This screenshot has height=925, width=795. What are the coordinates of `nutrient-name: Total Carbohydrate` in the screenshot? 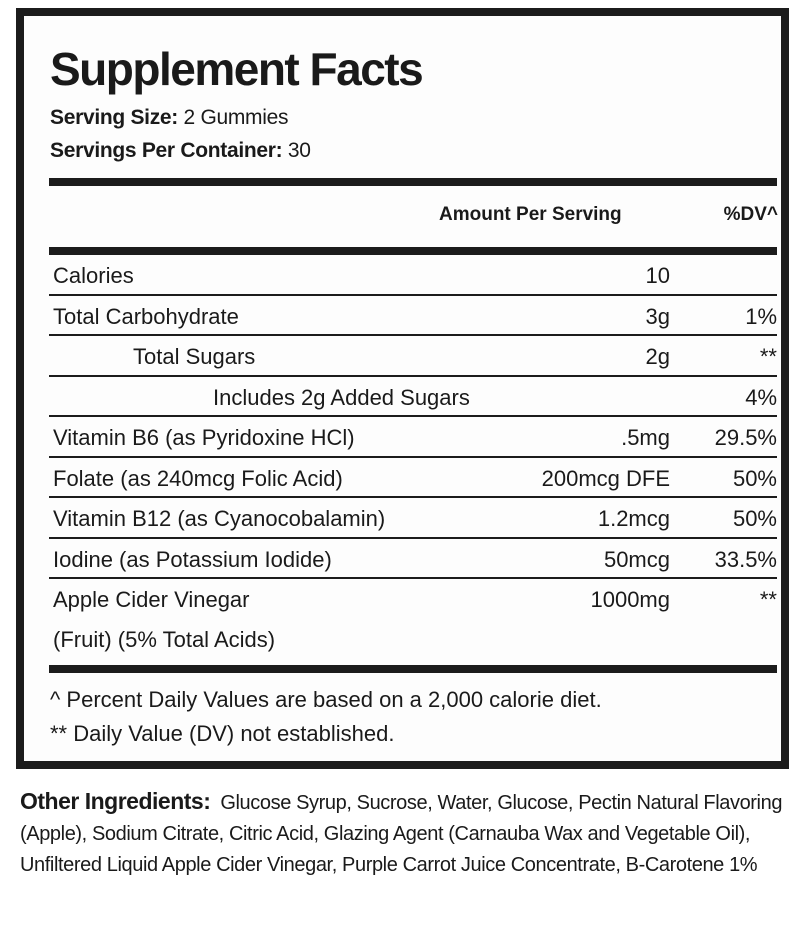 It's located at (146, 316).